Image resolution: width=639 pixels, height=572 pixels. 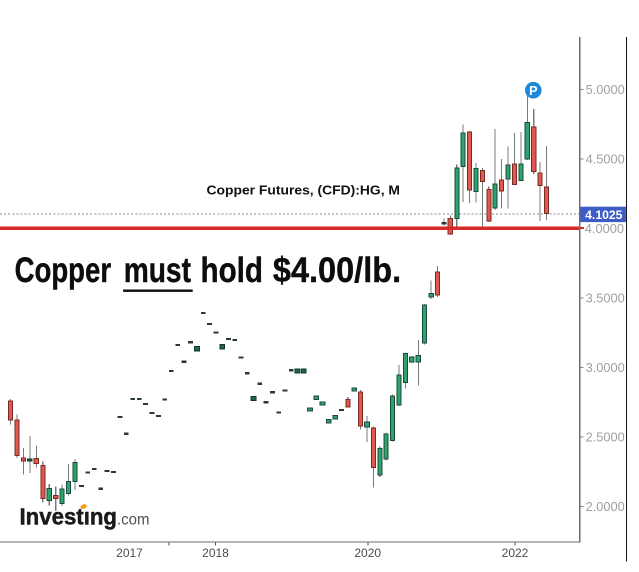 What do you see at coordinates (603, 215) in the screenshot?
I see `svg-text: 4.1025` at bounding box center [603, 215].